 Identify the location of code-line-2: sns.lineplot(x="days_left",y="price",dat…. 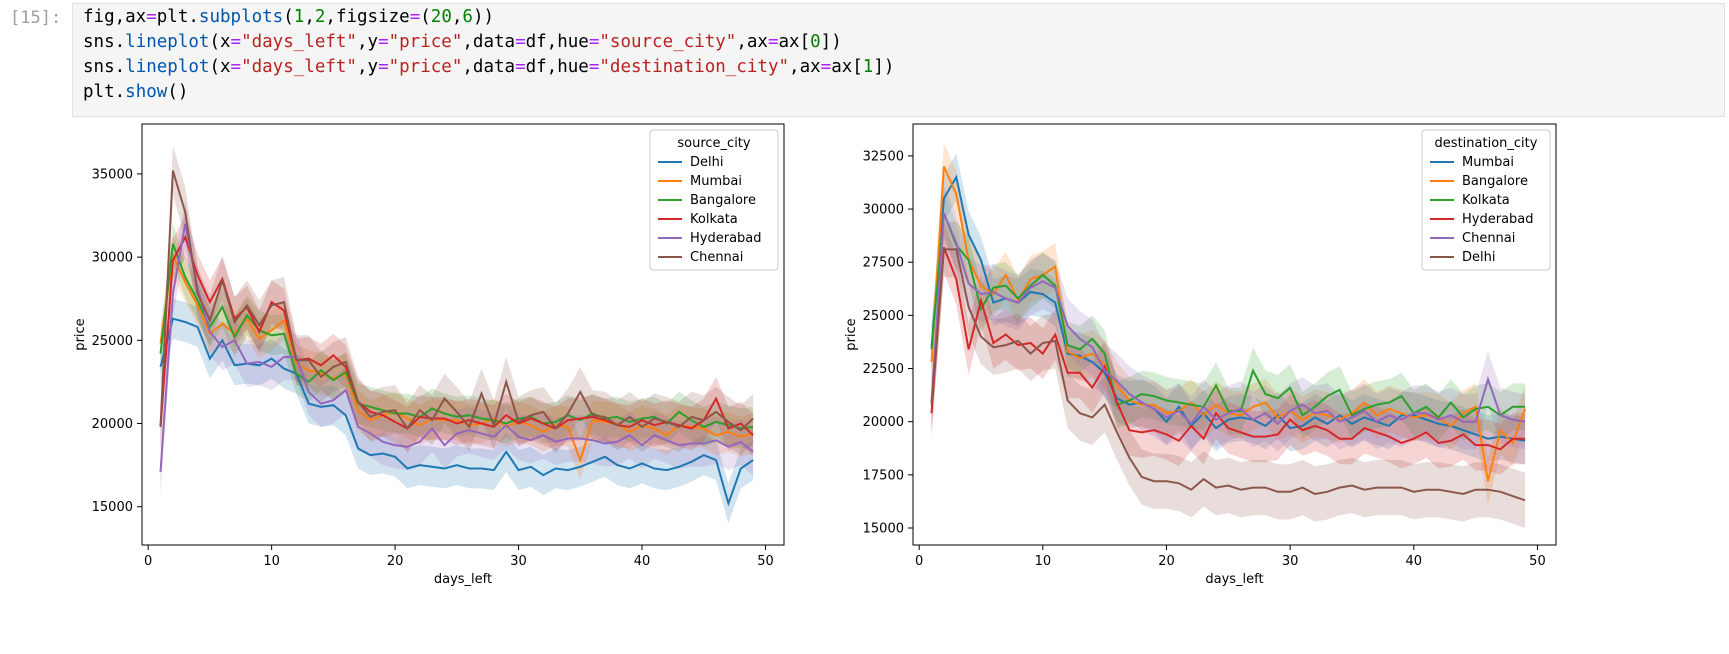
(462, 42).